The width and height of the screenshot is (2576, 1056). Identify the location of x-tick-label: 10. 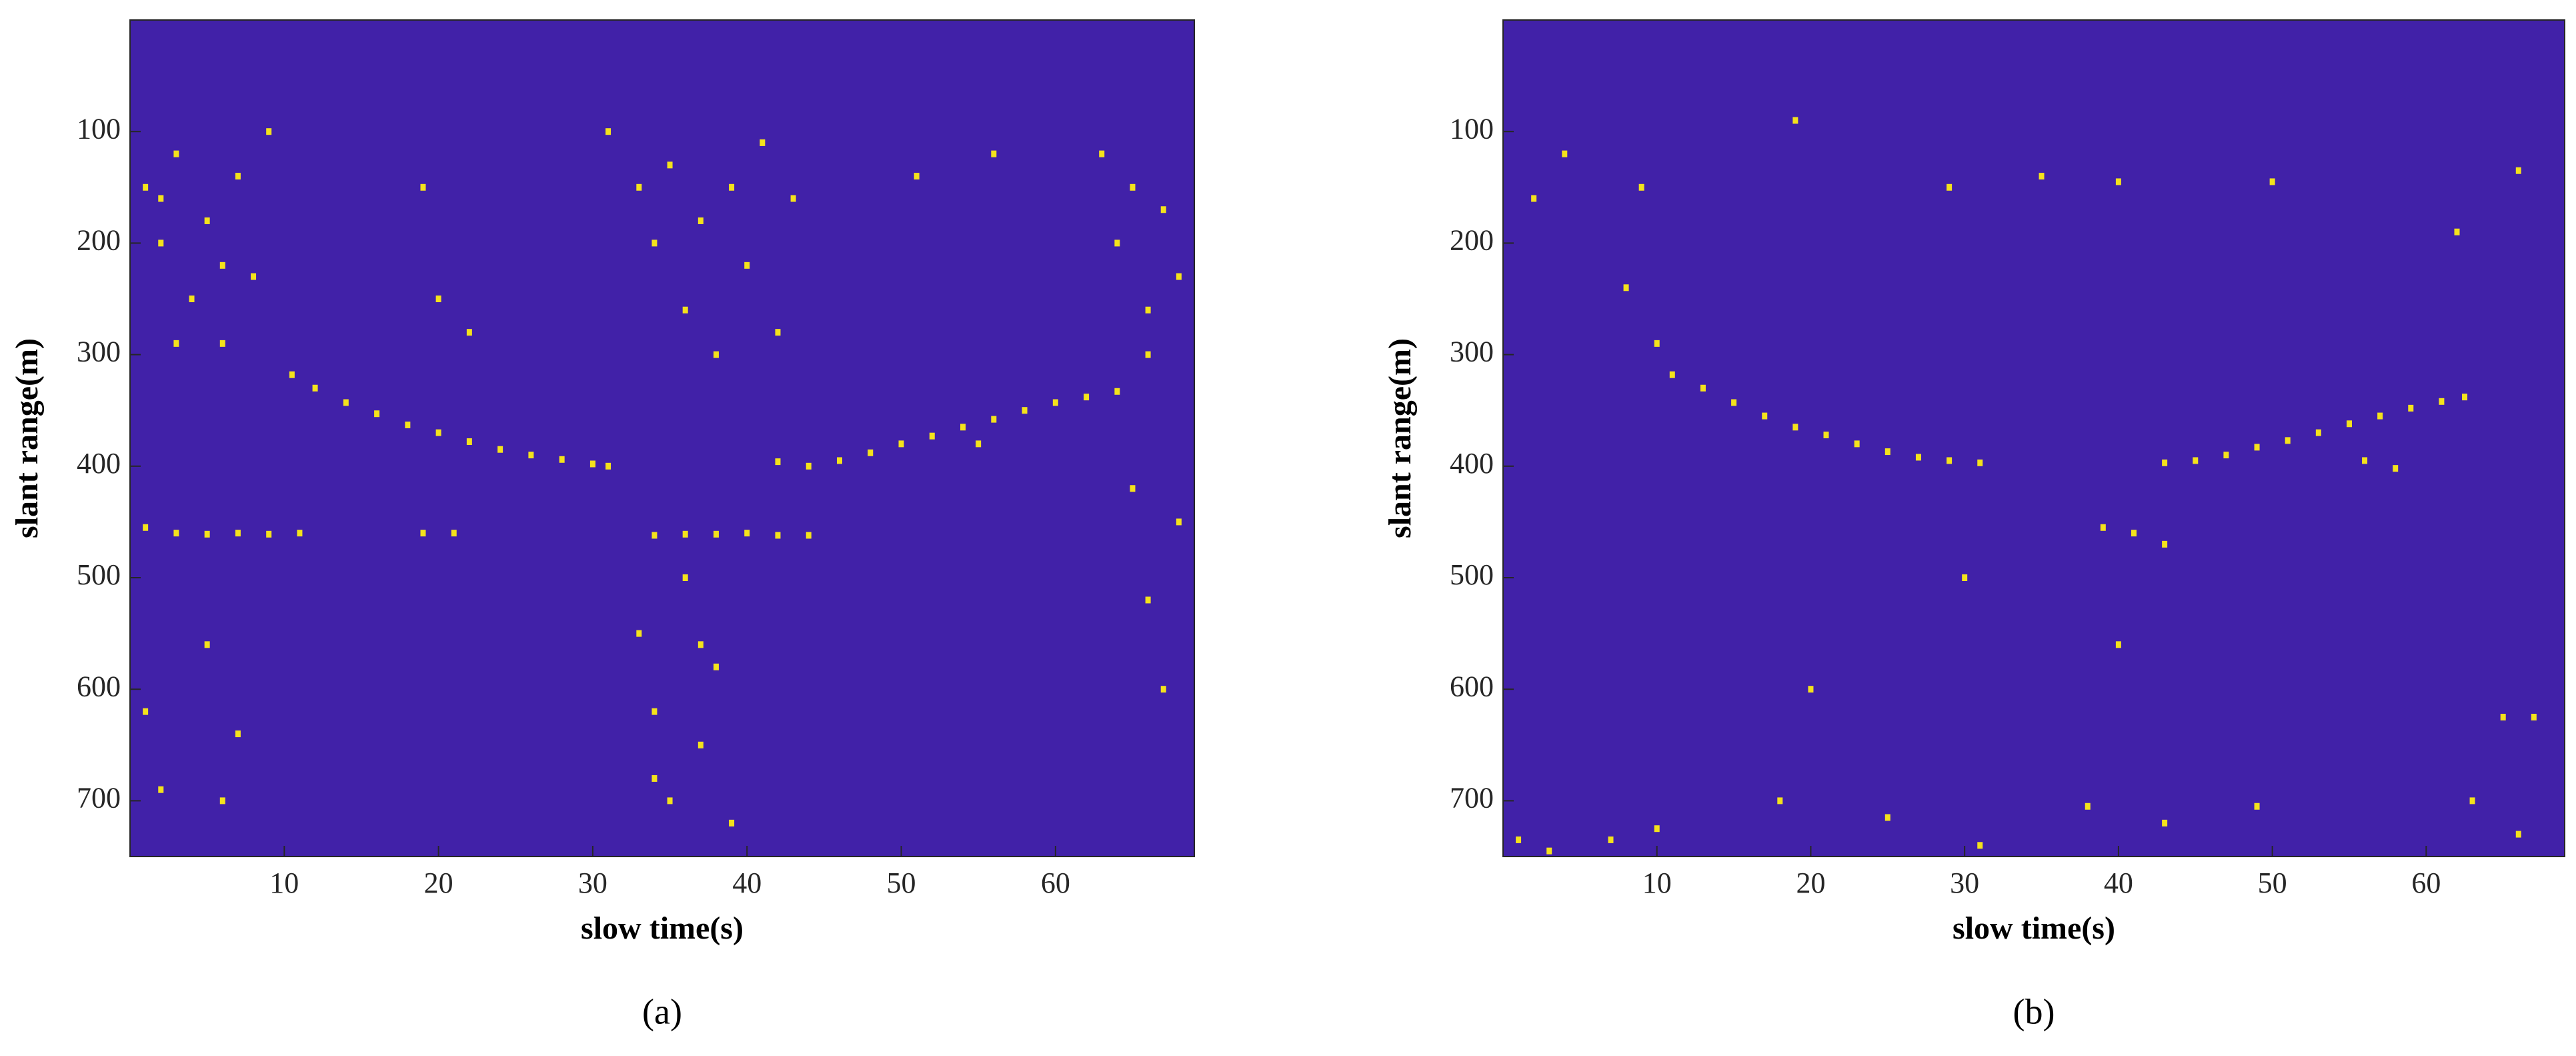
(1657, 883).